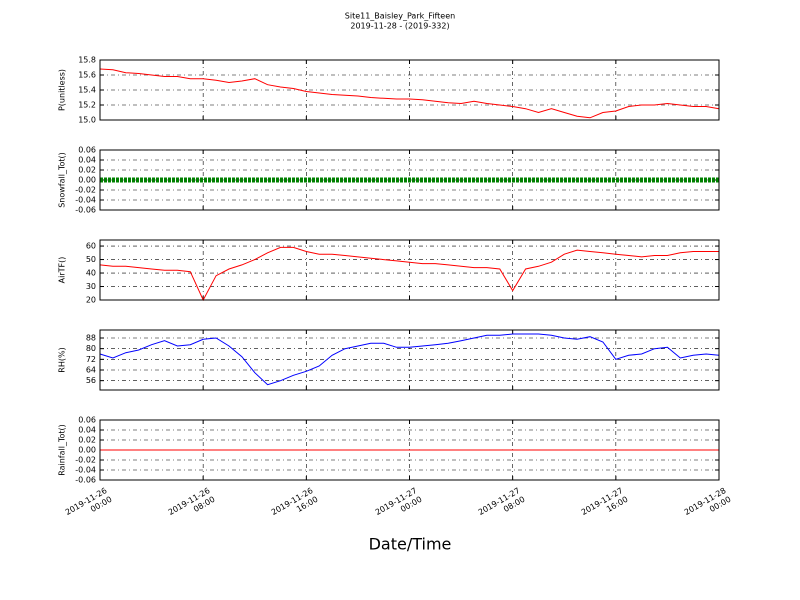 This screenshot has height=600, width=800. What do you see at coordinates (87, 75) in the screenshot?
I see `y-tick-label: 15.6` at bounding box center [87, 75].